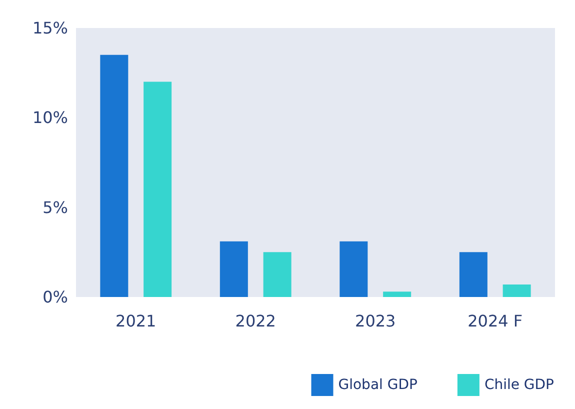  Describe the element at coordinates (55, 297) in the screenshot. I see `y-tick-label: 0%` at that location.